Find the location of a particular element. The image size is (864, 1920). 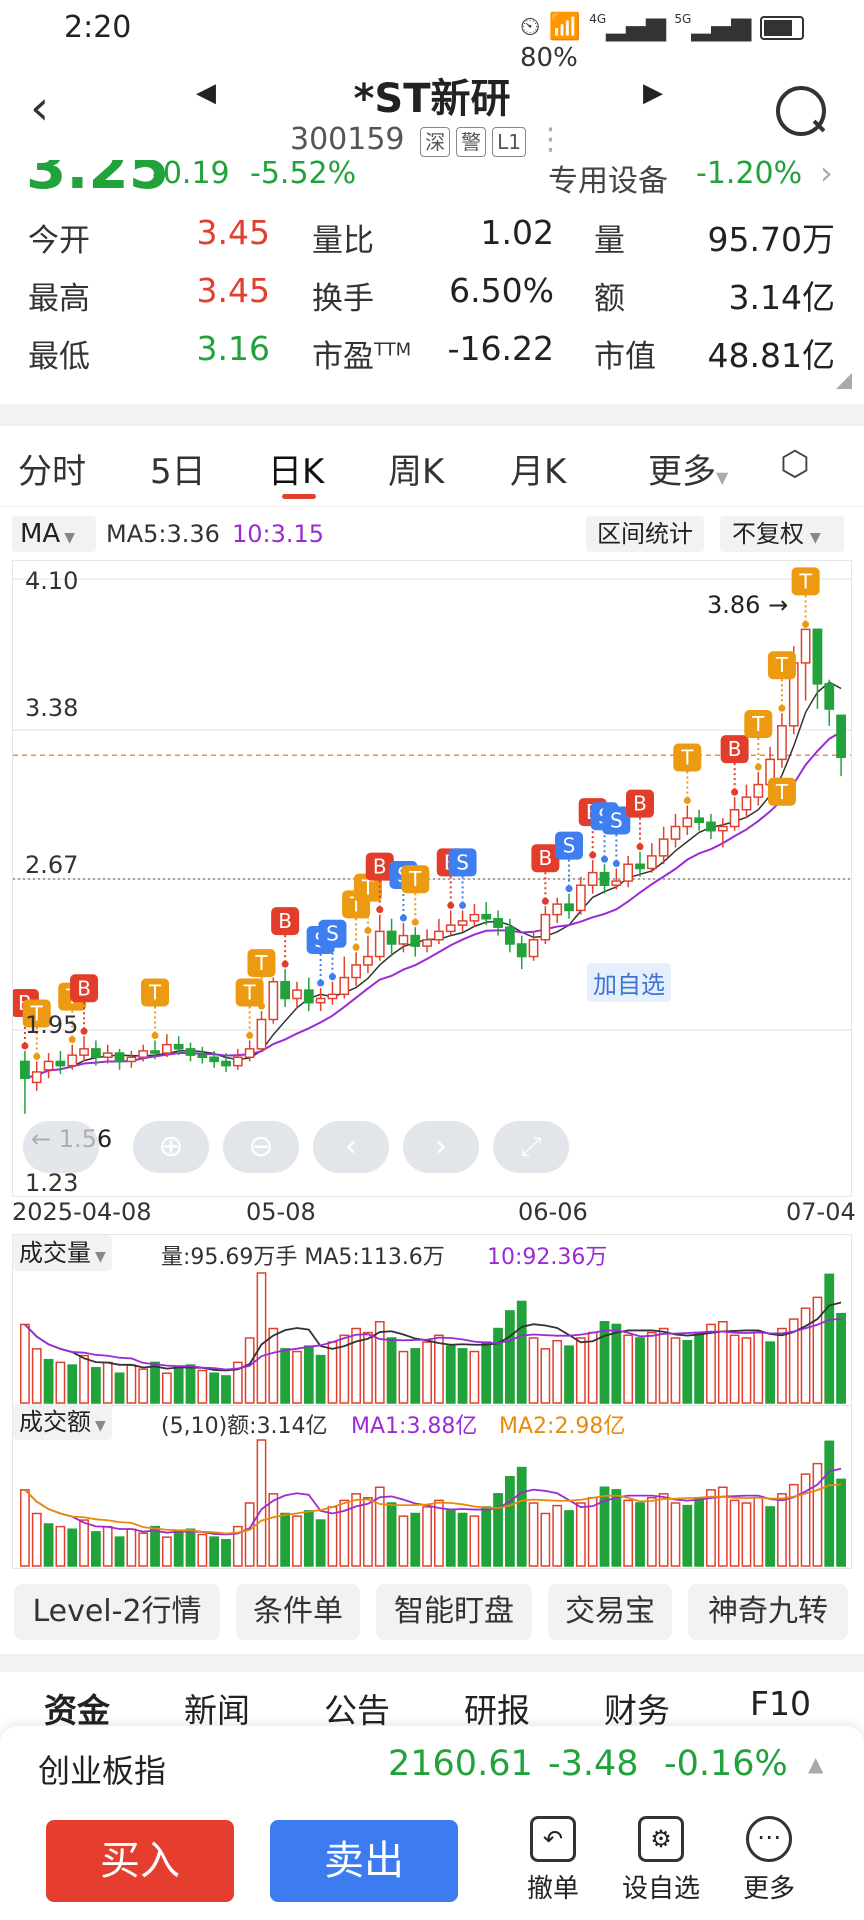

chevron-right-icon: › is located at coordinates (826, 176).